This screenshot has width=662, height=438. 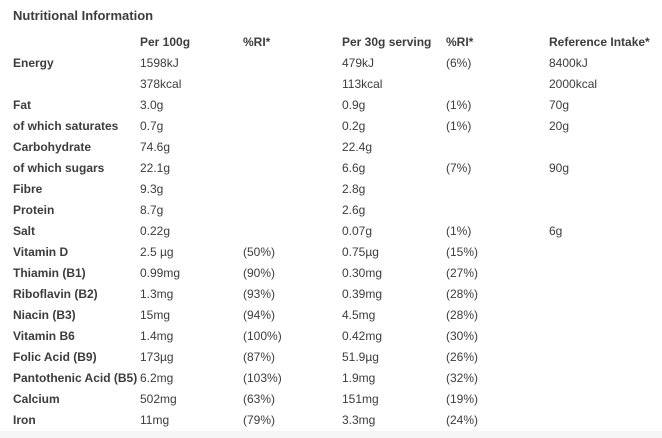 I want to click on row-label: of which saturates, so click(x=66, y=126).